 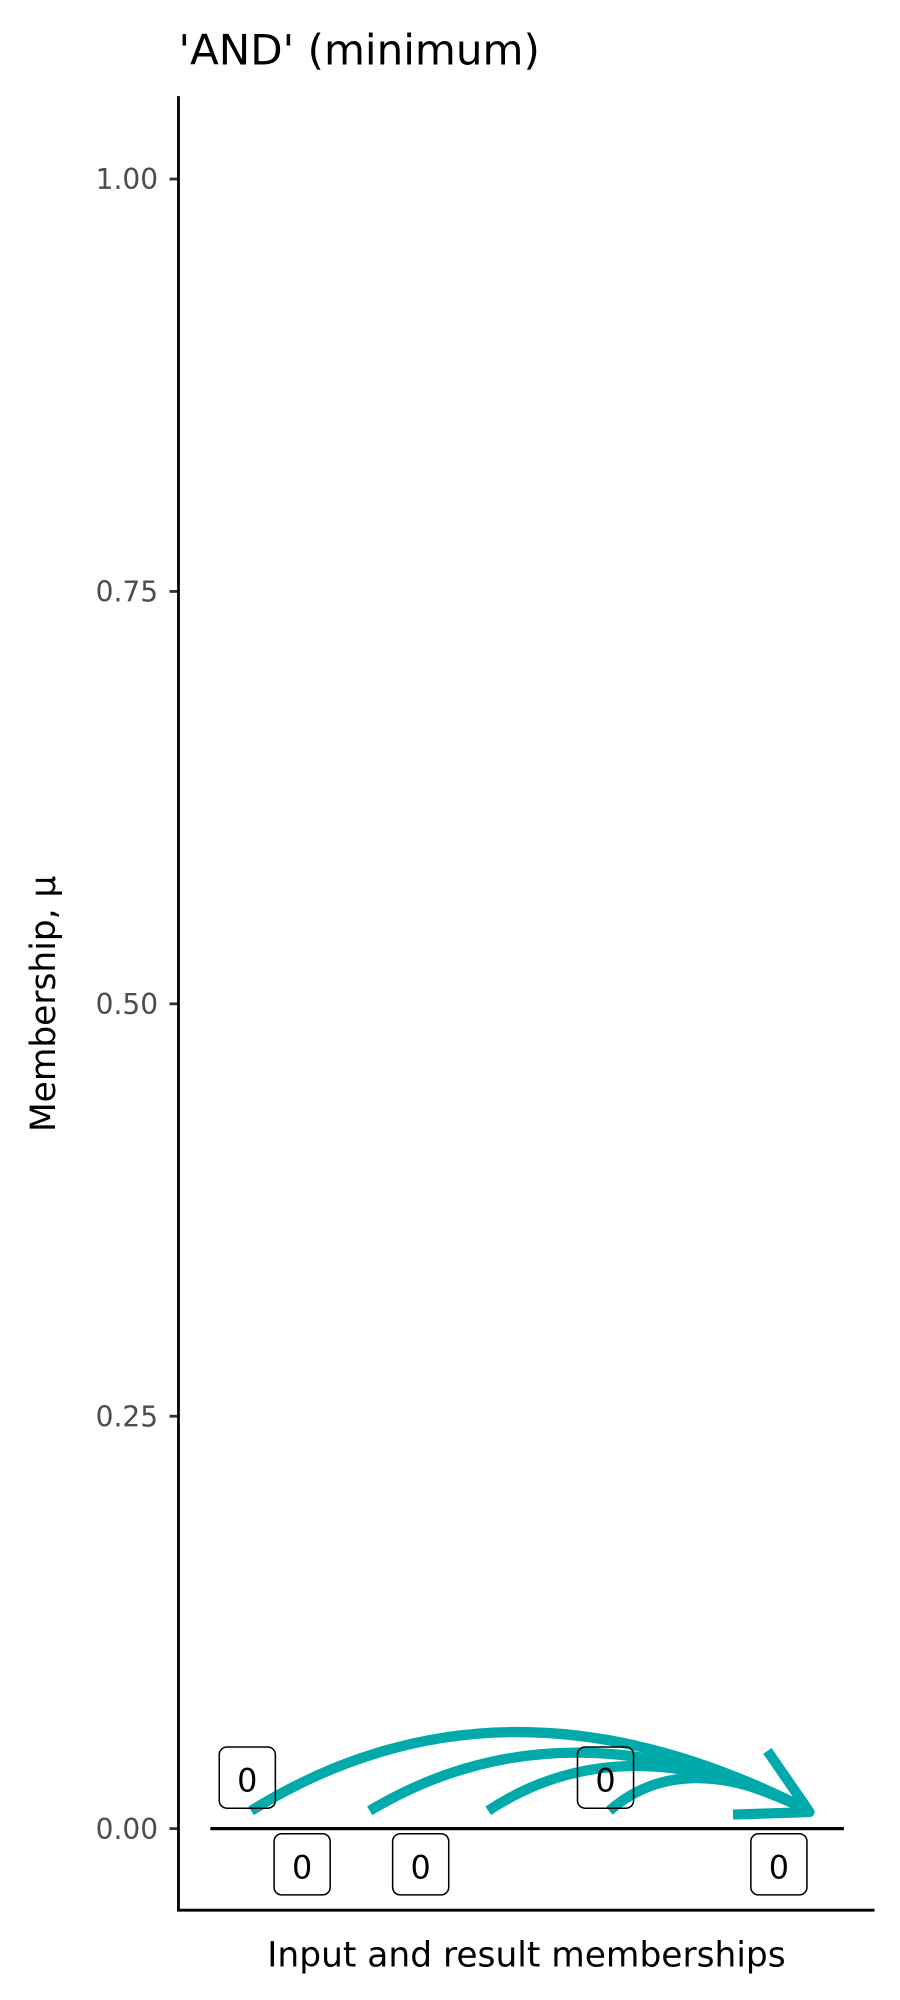 I want to click on input-label-3-box, so click(x=420, y=1864).